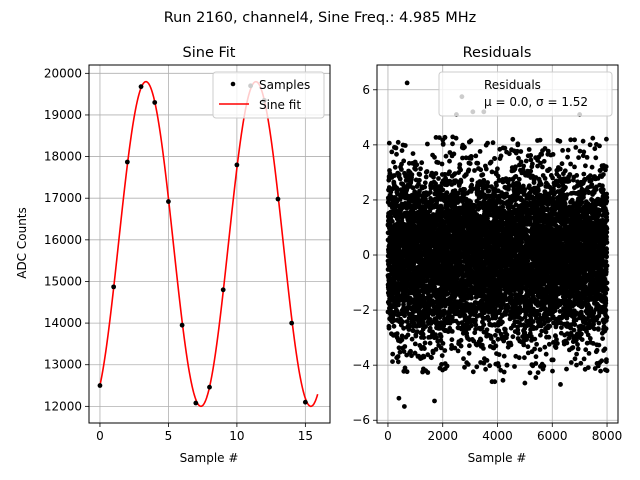  I want to click on sine-fit-legend: Samples Sine fit, so click(268, 95).